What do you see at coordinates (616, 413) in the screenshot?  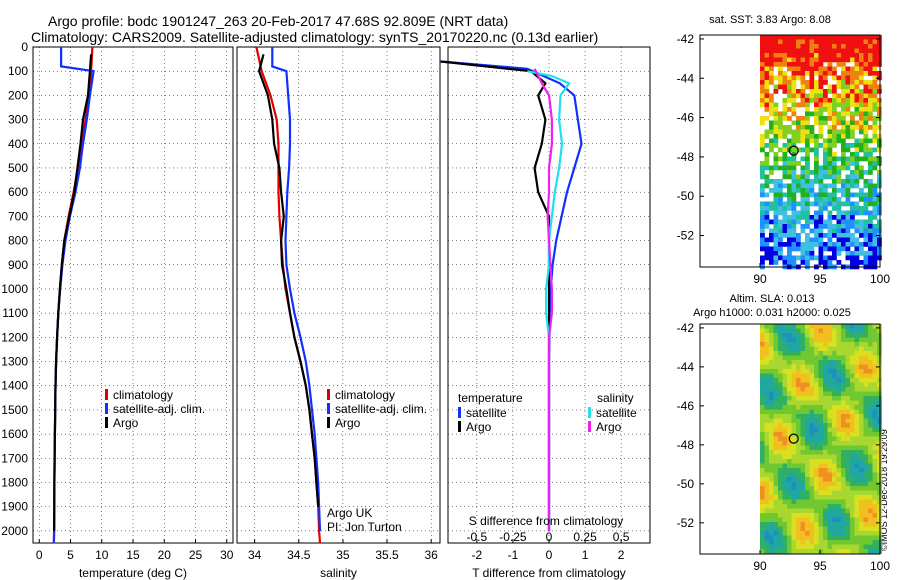 I see `legend-label: satellite` at bounding box center [616, 413].